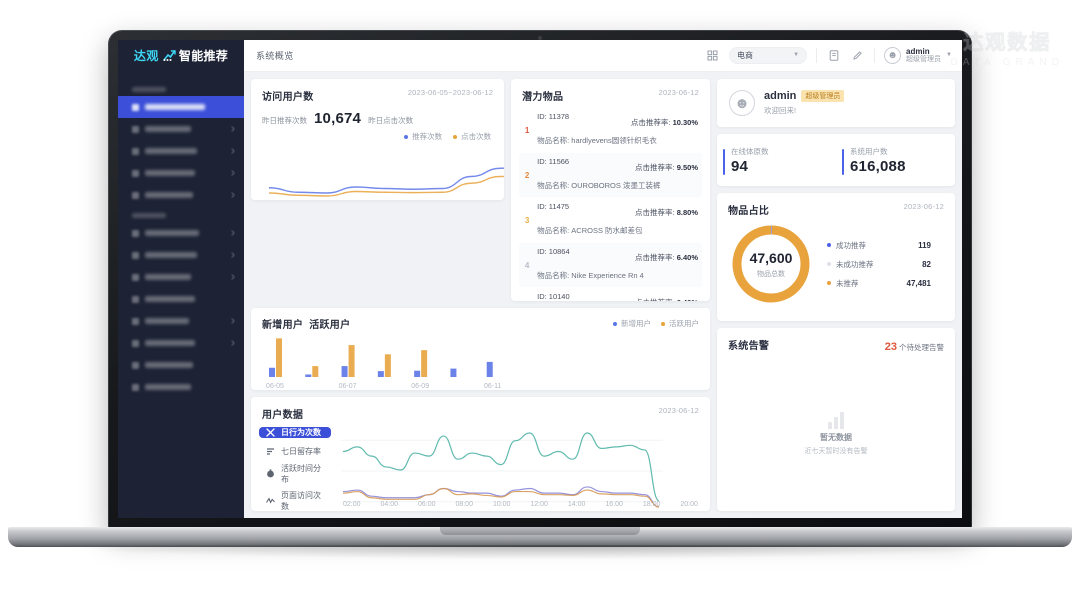  What do you see at coordinates (426, 504) in the screenshot?
I see `x-axis-tick: 06:00` at bounding box center [426, 504].